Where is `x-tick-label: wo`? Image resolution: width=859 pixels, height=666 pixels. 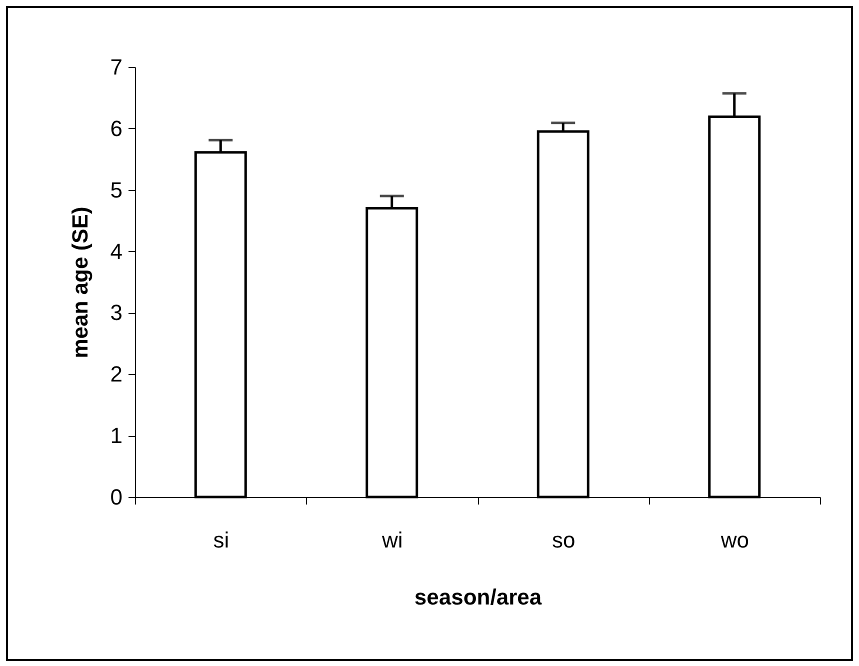 x-tick-label: wo is located at coordinates (734, 540).